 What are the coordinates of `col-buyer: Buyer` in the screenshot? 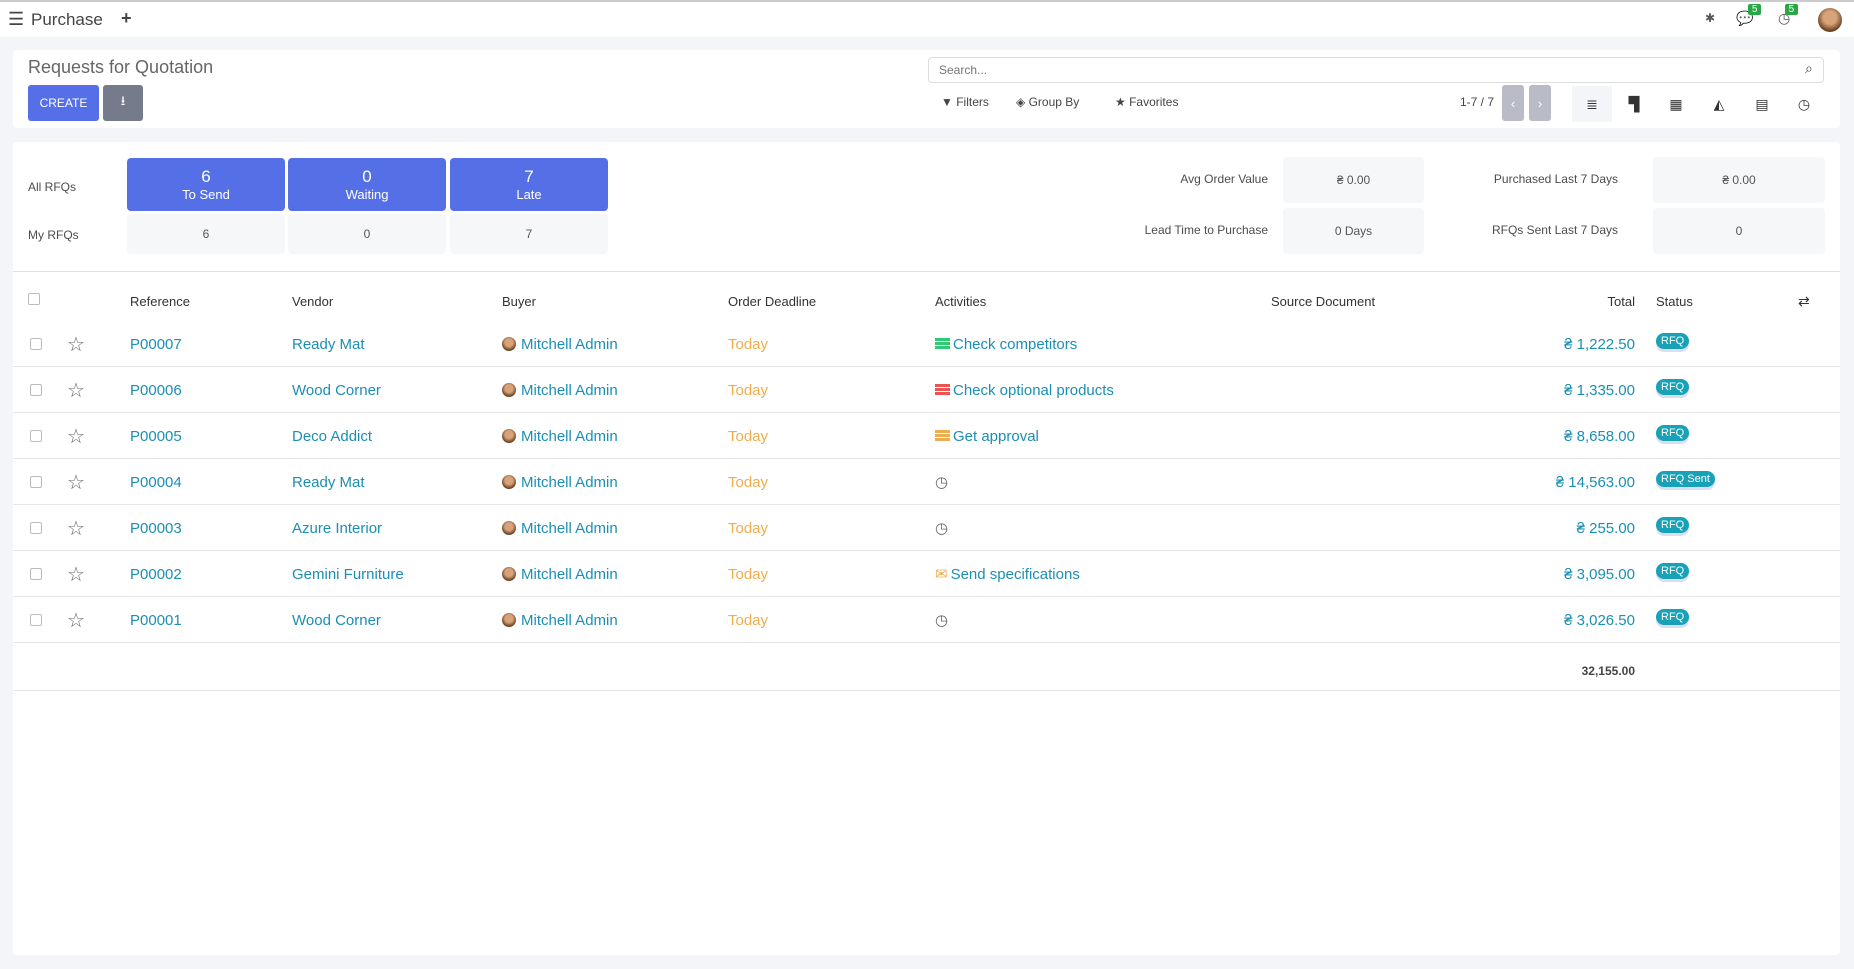 It's located at (519, 301).